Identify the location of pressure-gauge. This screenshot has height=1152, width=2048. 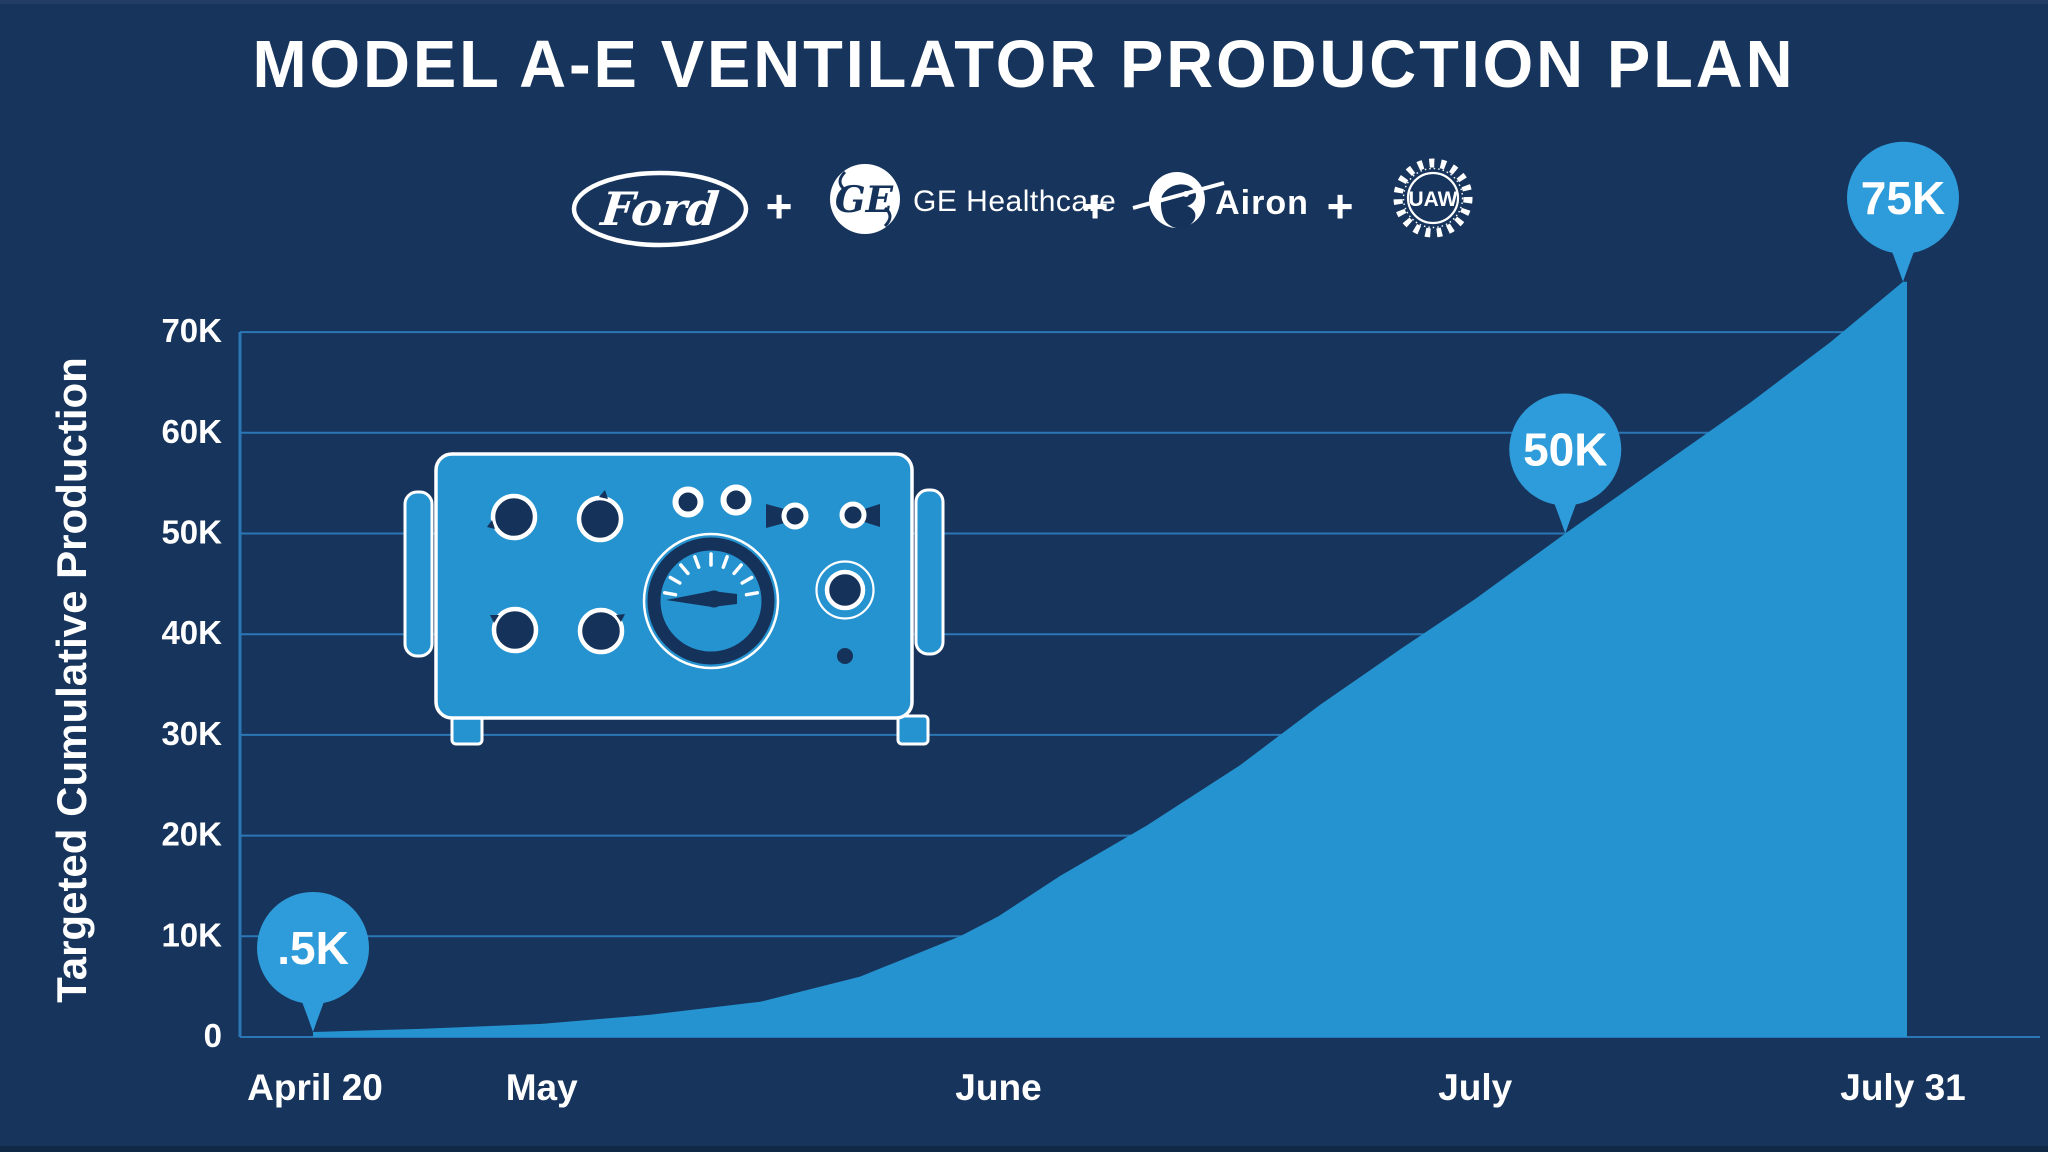
(711, 601).